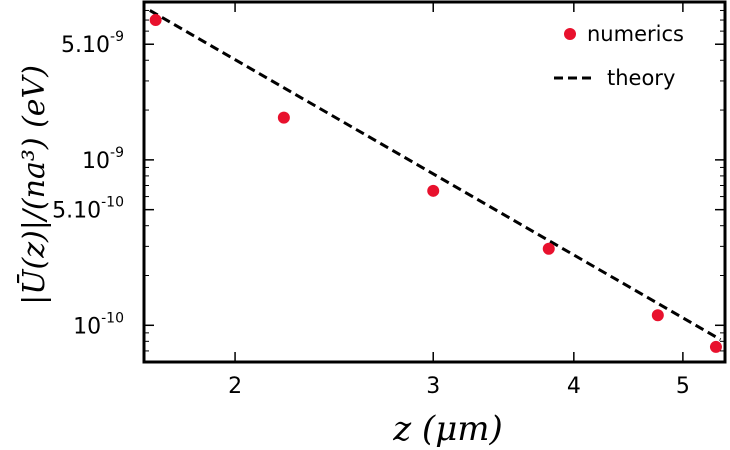 This screenshot has width=730, height=450. What do you see at coordinates (641, 78) in the screenshot?
I see `legend-label-theory: theory` at bounding box center [641, 78].